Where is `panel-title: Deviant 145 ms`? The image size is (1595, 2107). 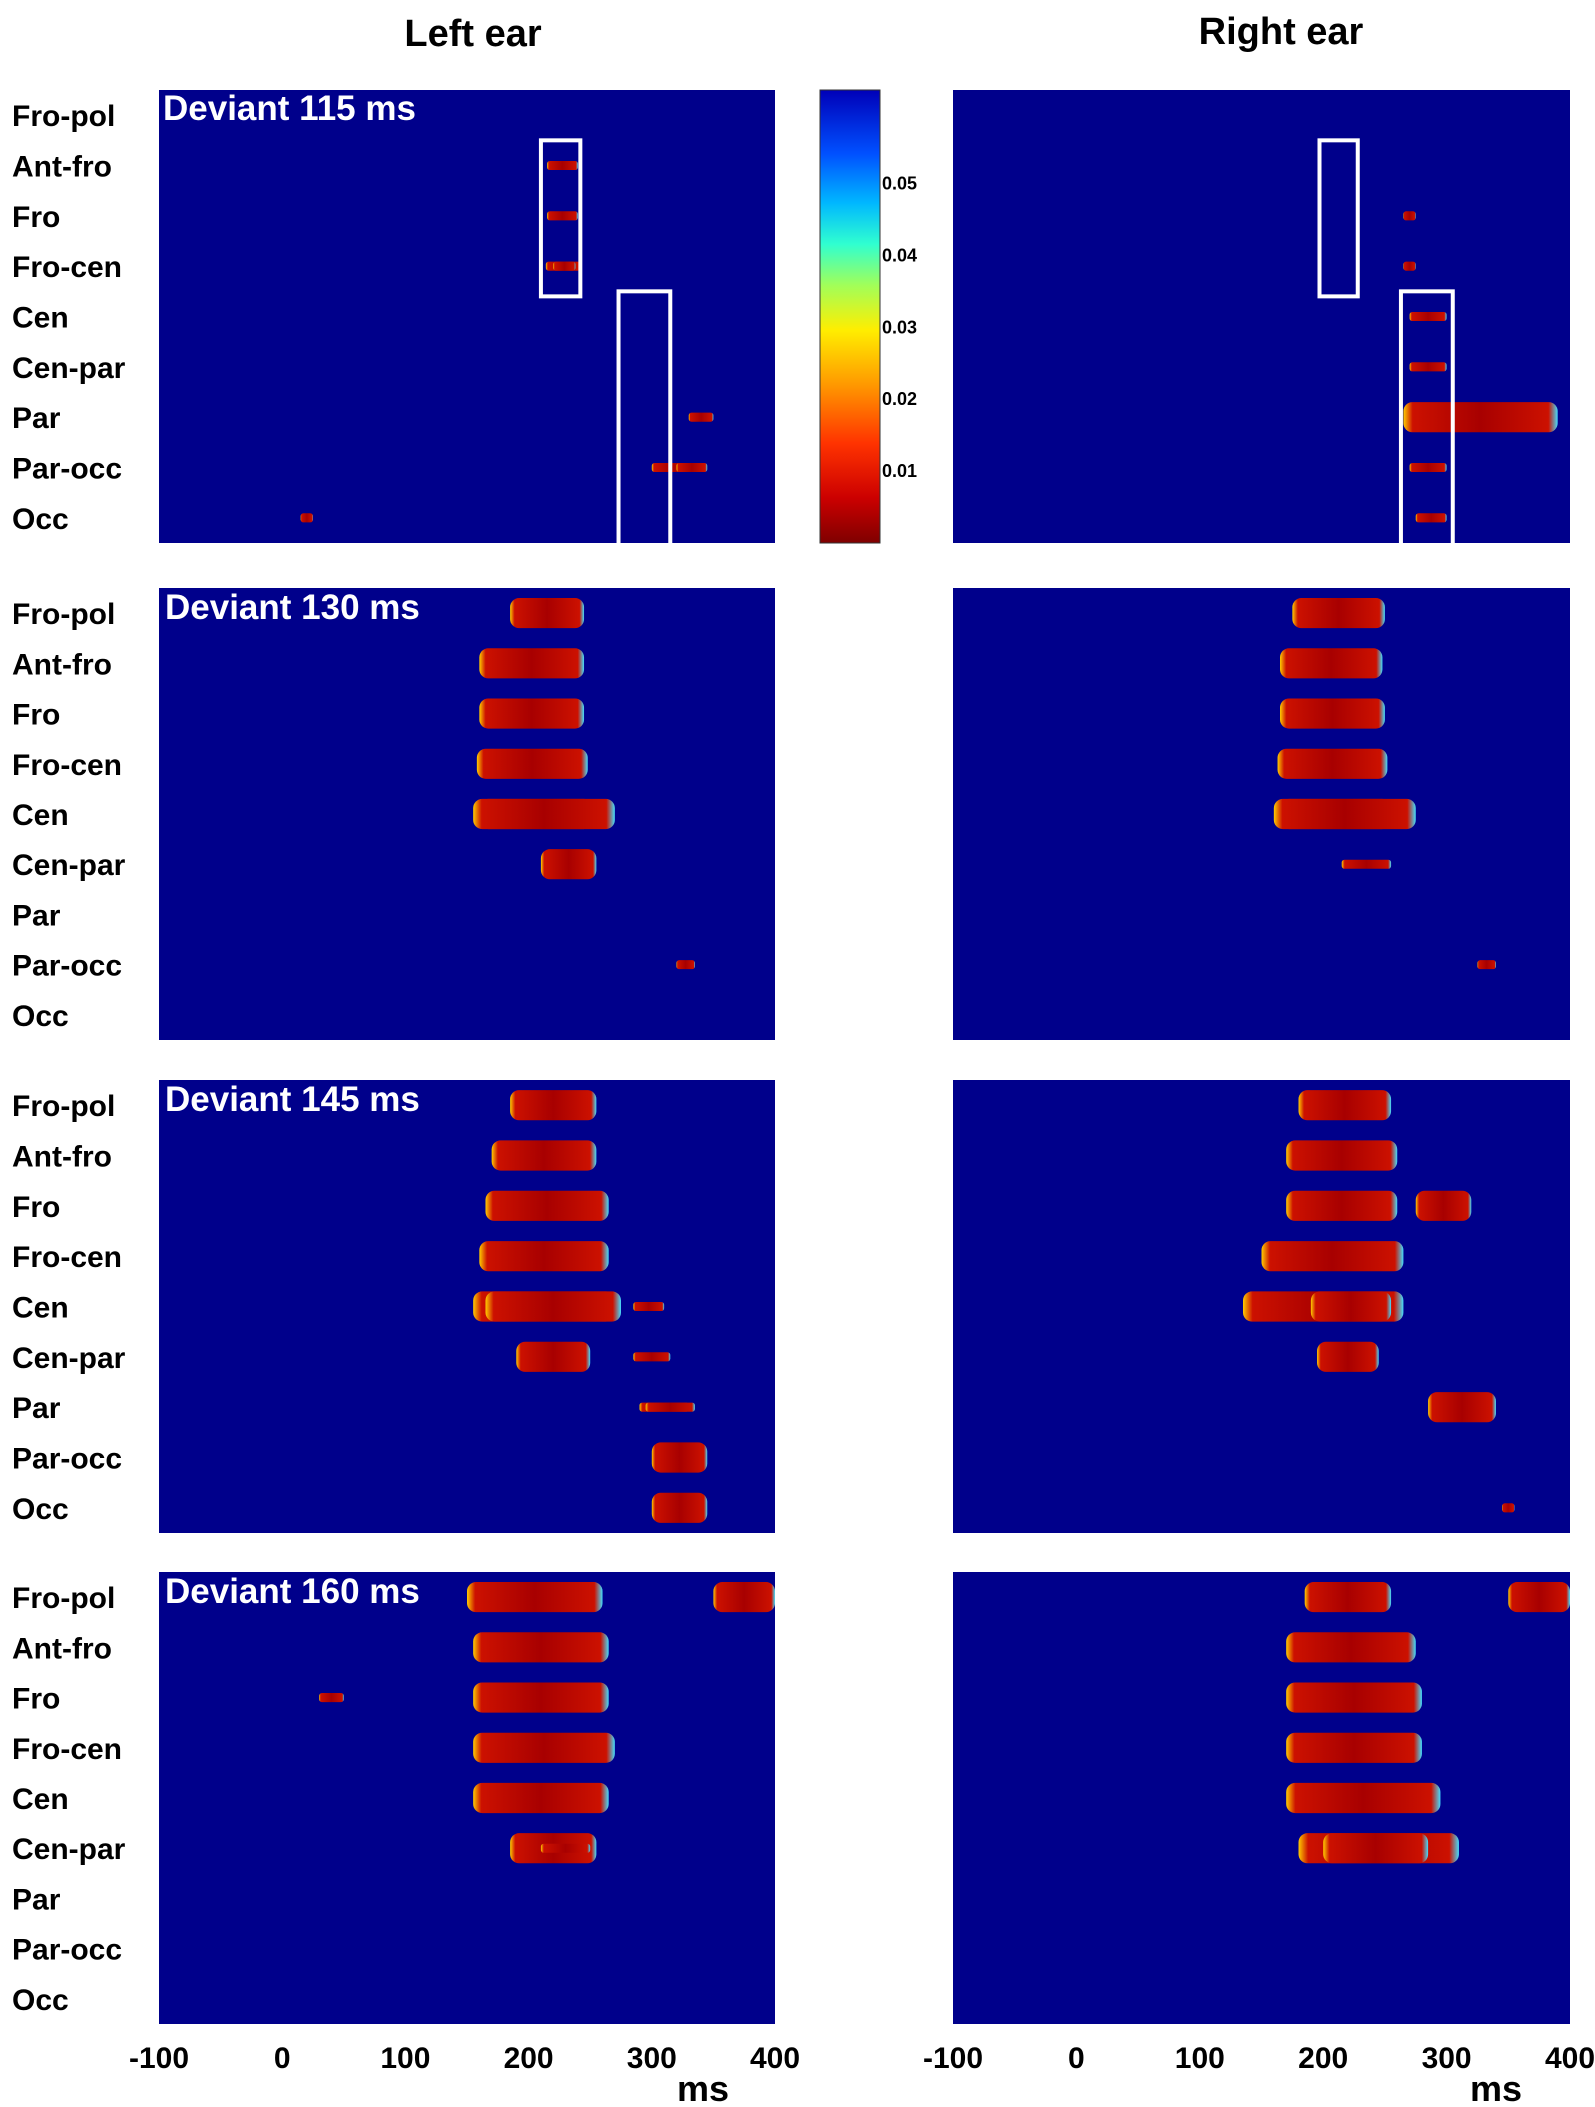
panel-title: Deviant 145 ms is located at coordinates (292, 1099).